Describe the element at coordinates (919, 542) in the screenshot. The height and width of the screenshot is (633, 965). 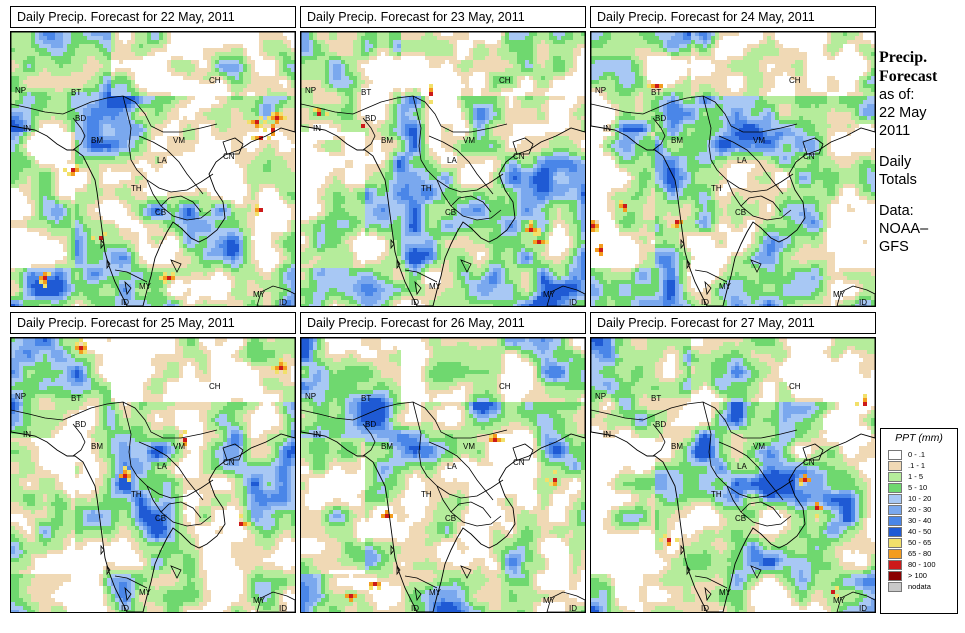
I see `legend-label: 50 - 65` at that location.